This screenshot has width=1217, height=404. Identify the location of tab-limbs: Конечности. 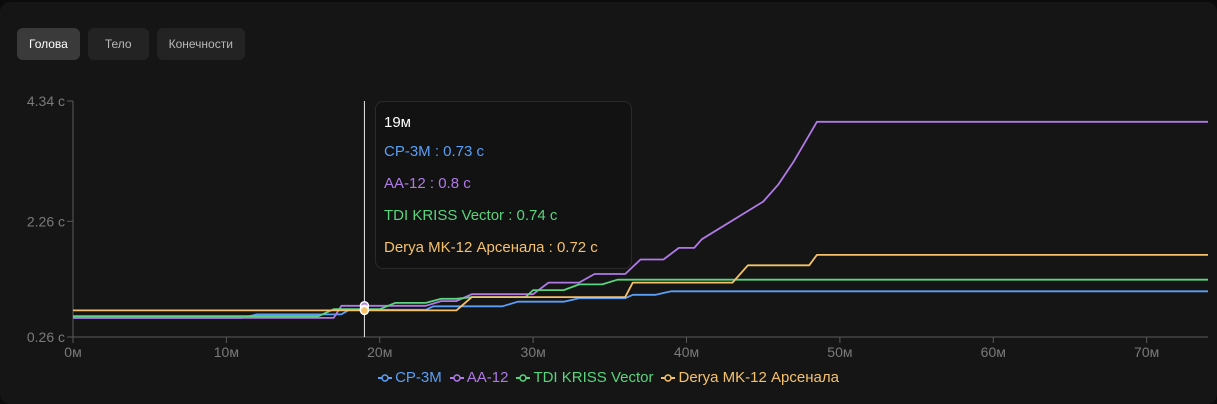
(200, 44).